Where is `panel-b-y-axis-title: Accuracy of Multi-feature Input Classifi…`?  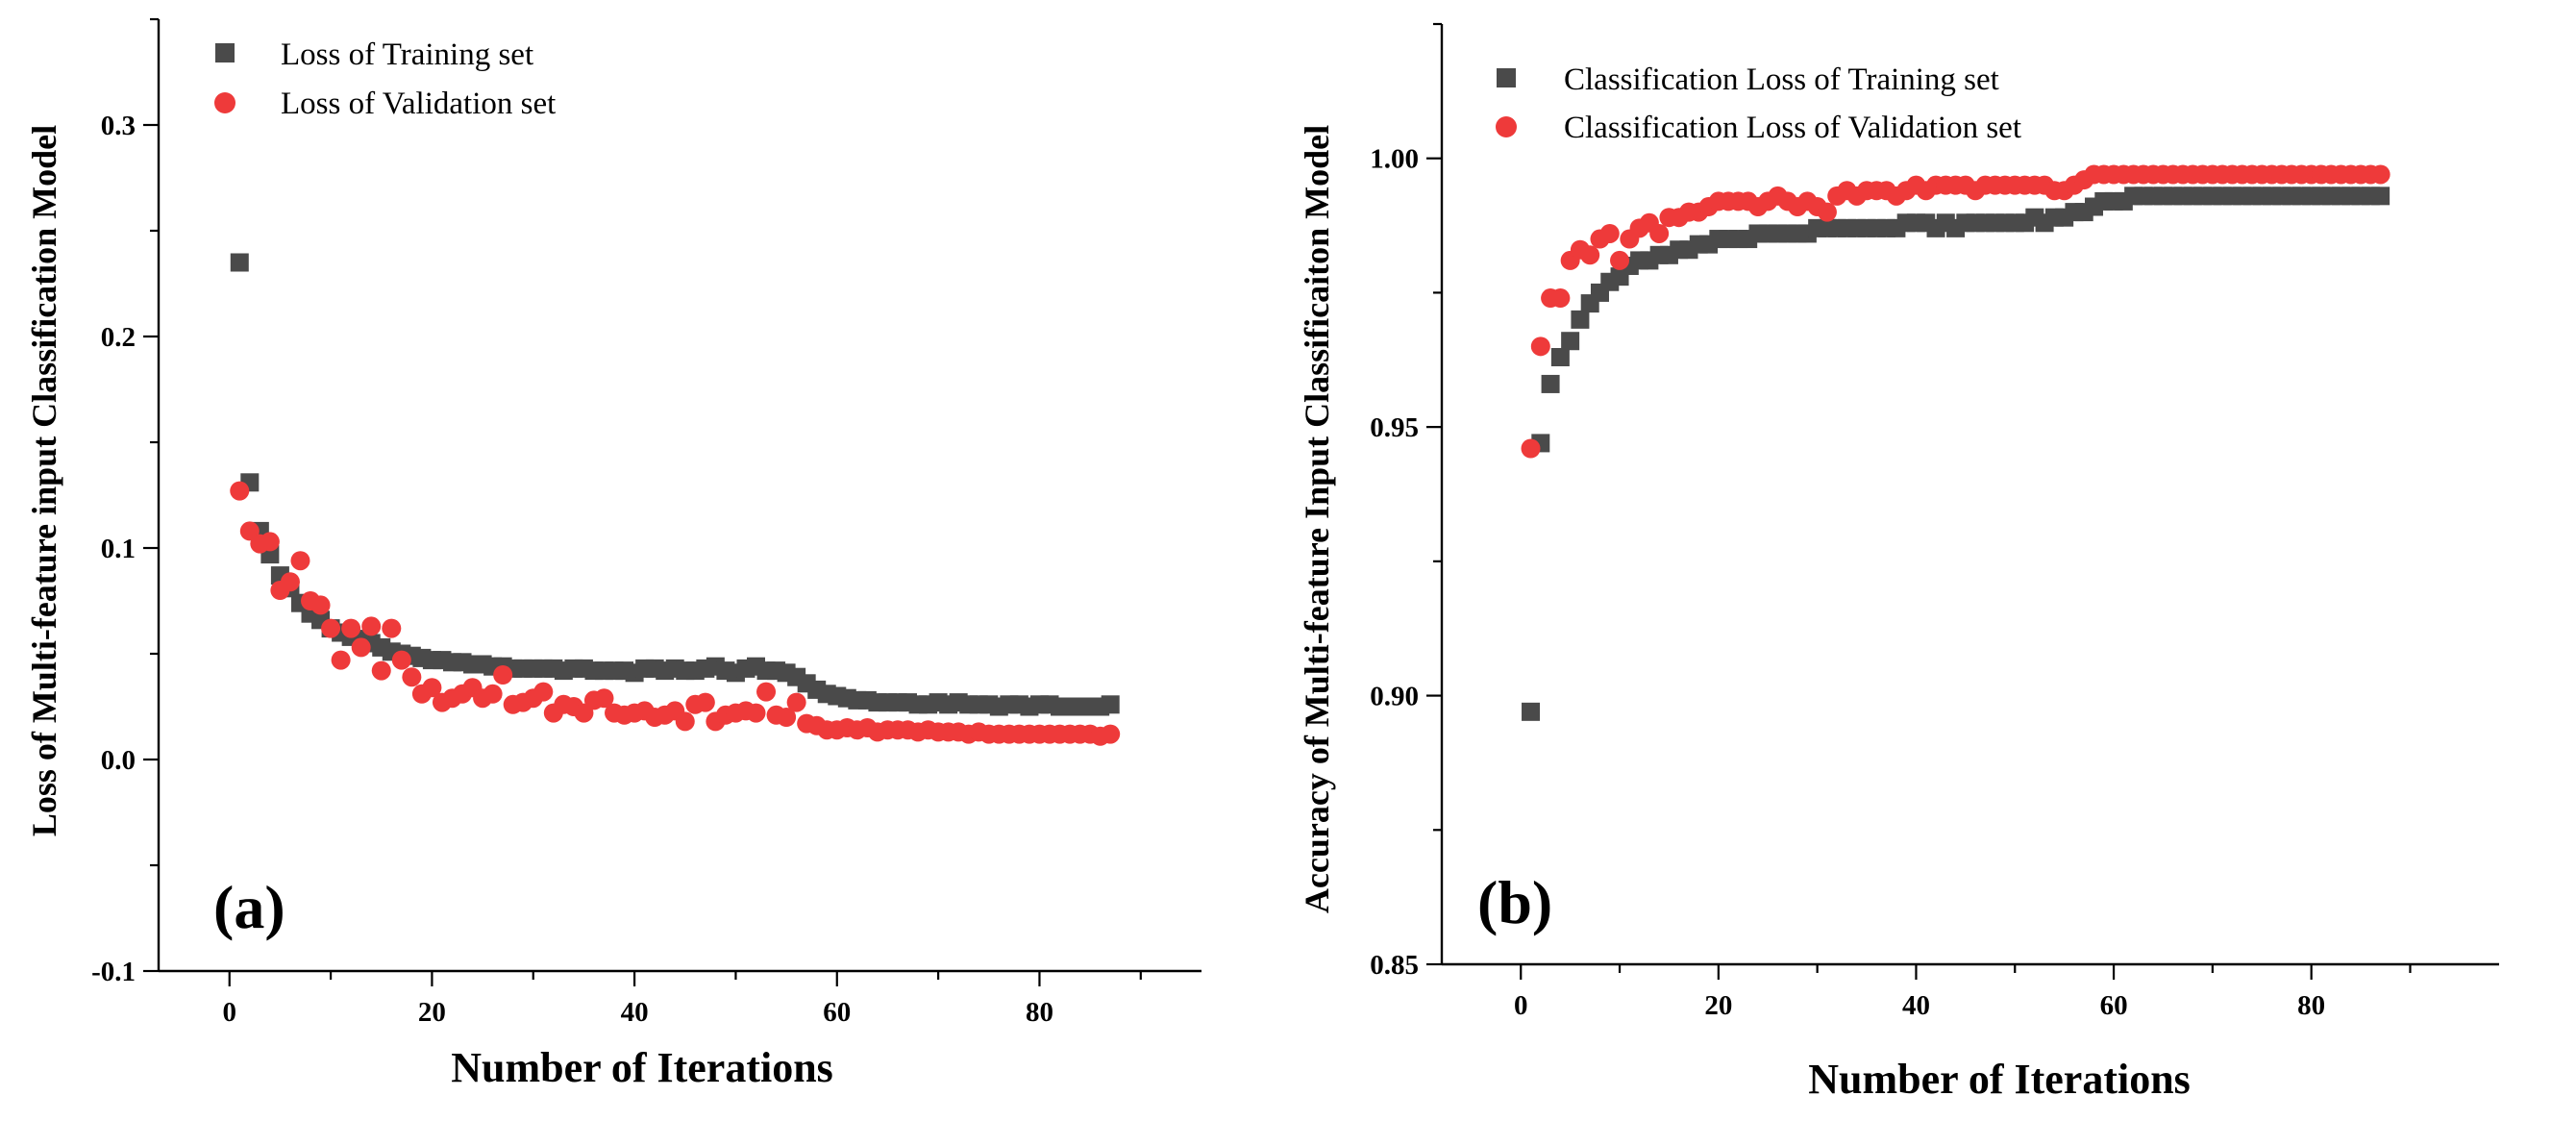
panel-b-y-axis-title: Accuracy of Multi-feature Input Classifi… is located at coordinates (1317, 519).